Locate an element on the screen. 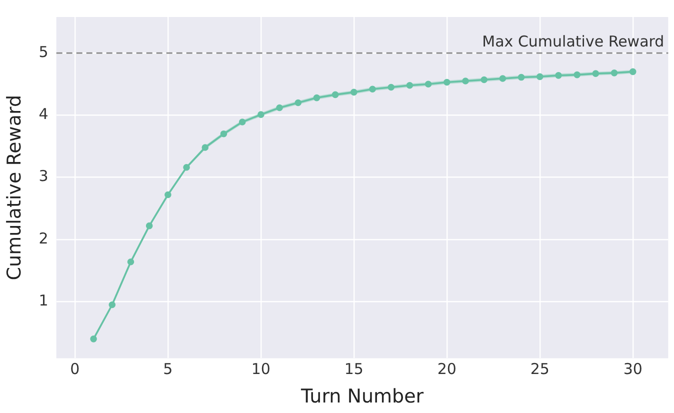  x-tick-label: 25 is located at coordinates (540, 369).